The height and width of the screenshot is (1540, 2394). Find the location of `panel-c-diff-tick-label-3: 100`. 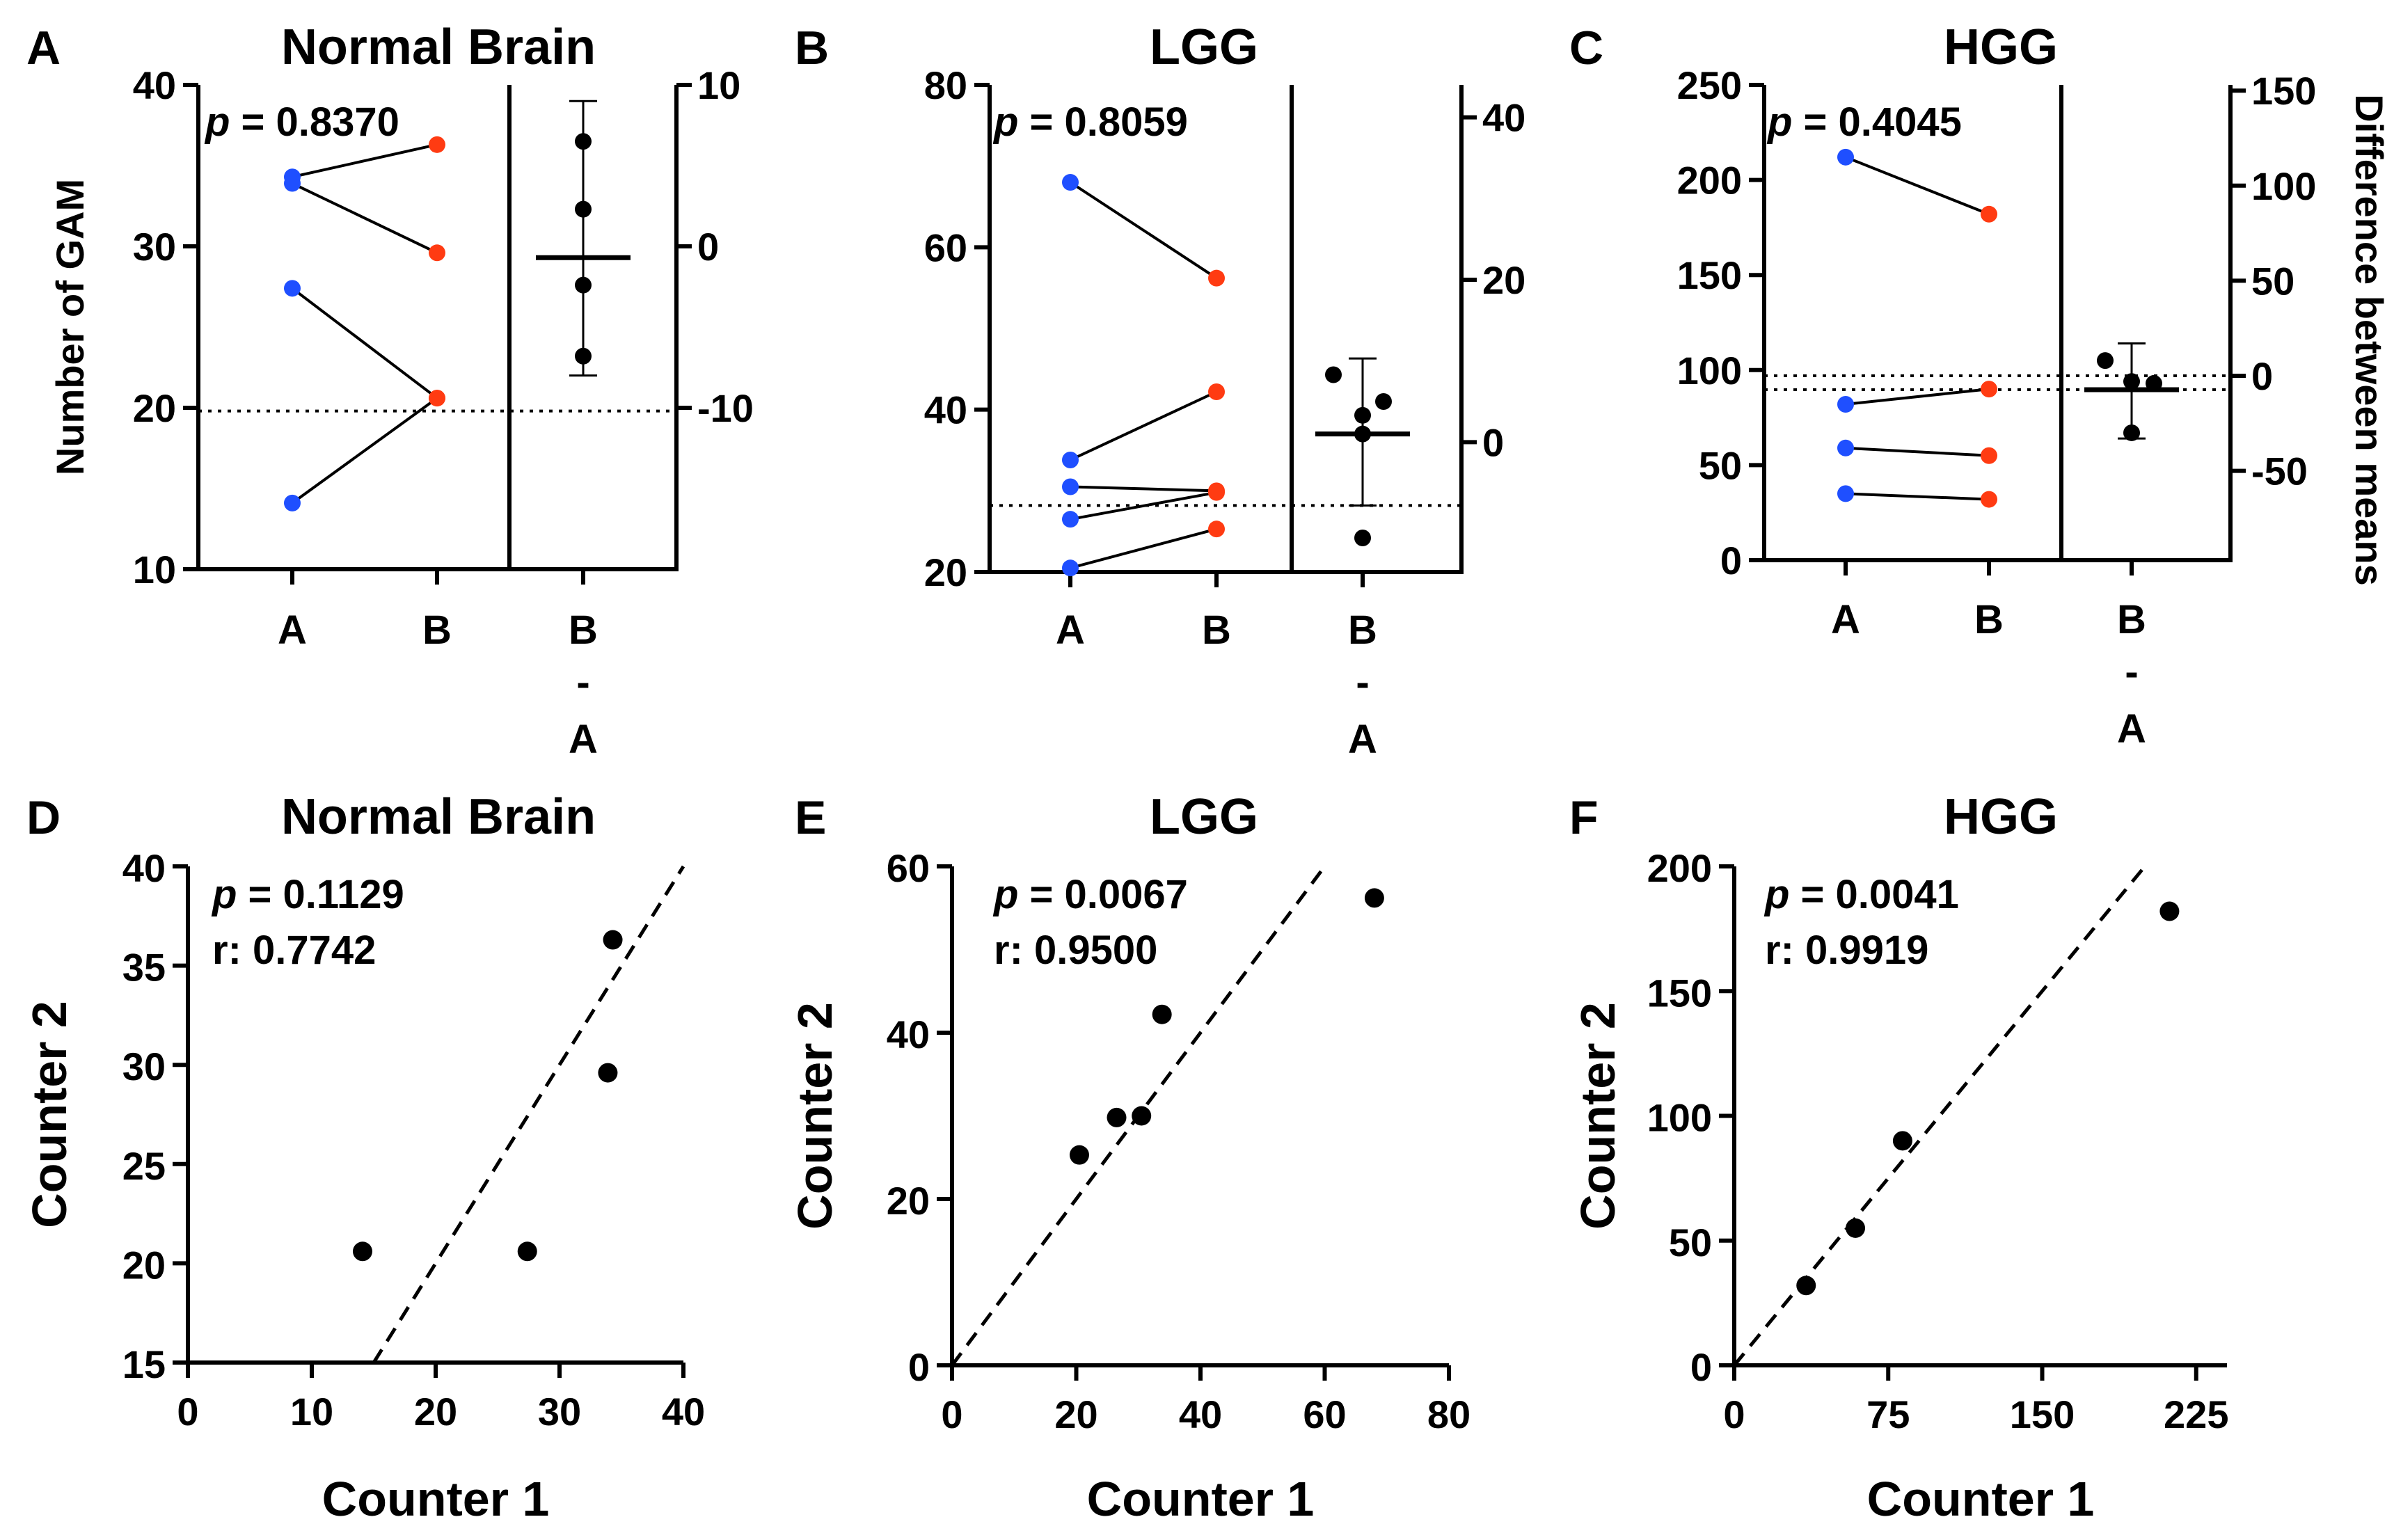

panel-c-diff-tick-label-3: 100 is located at coordinates (2283, 186).